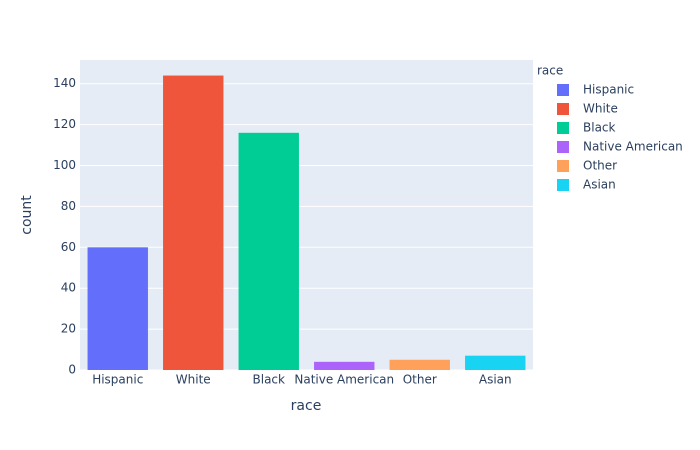  I want to click on x-tick-label: Other, so click(420, 380).